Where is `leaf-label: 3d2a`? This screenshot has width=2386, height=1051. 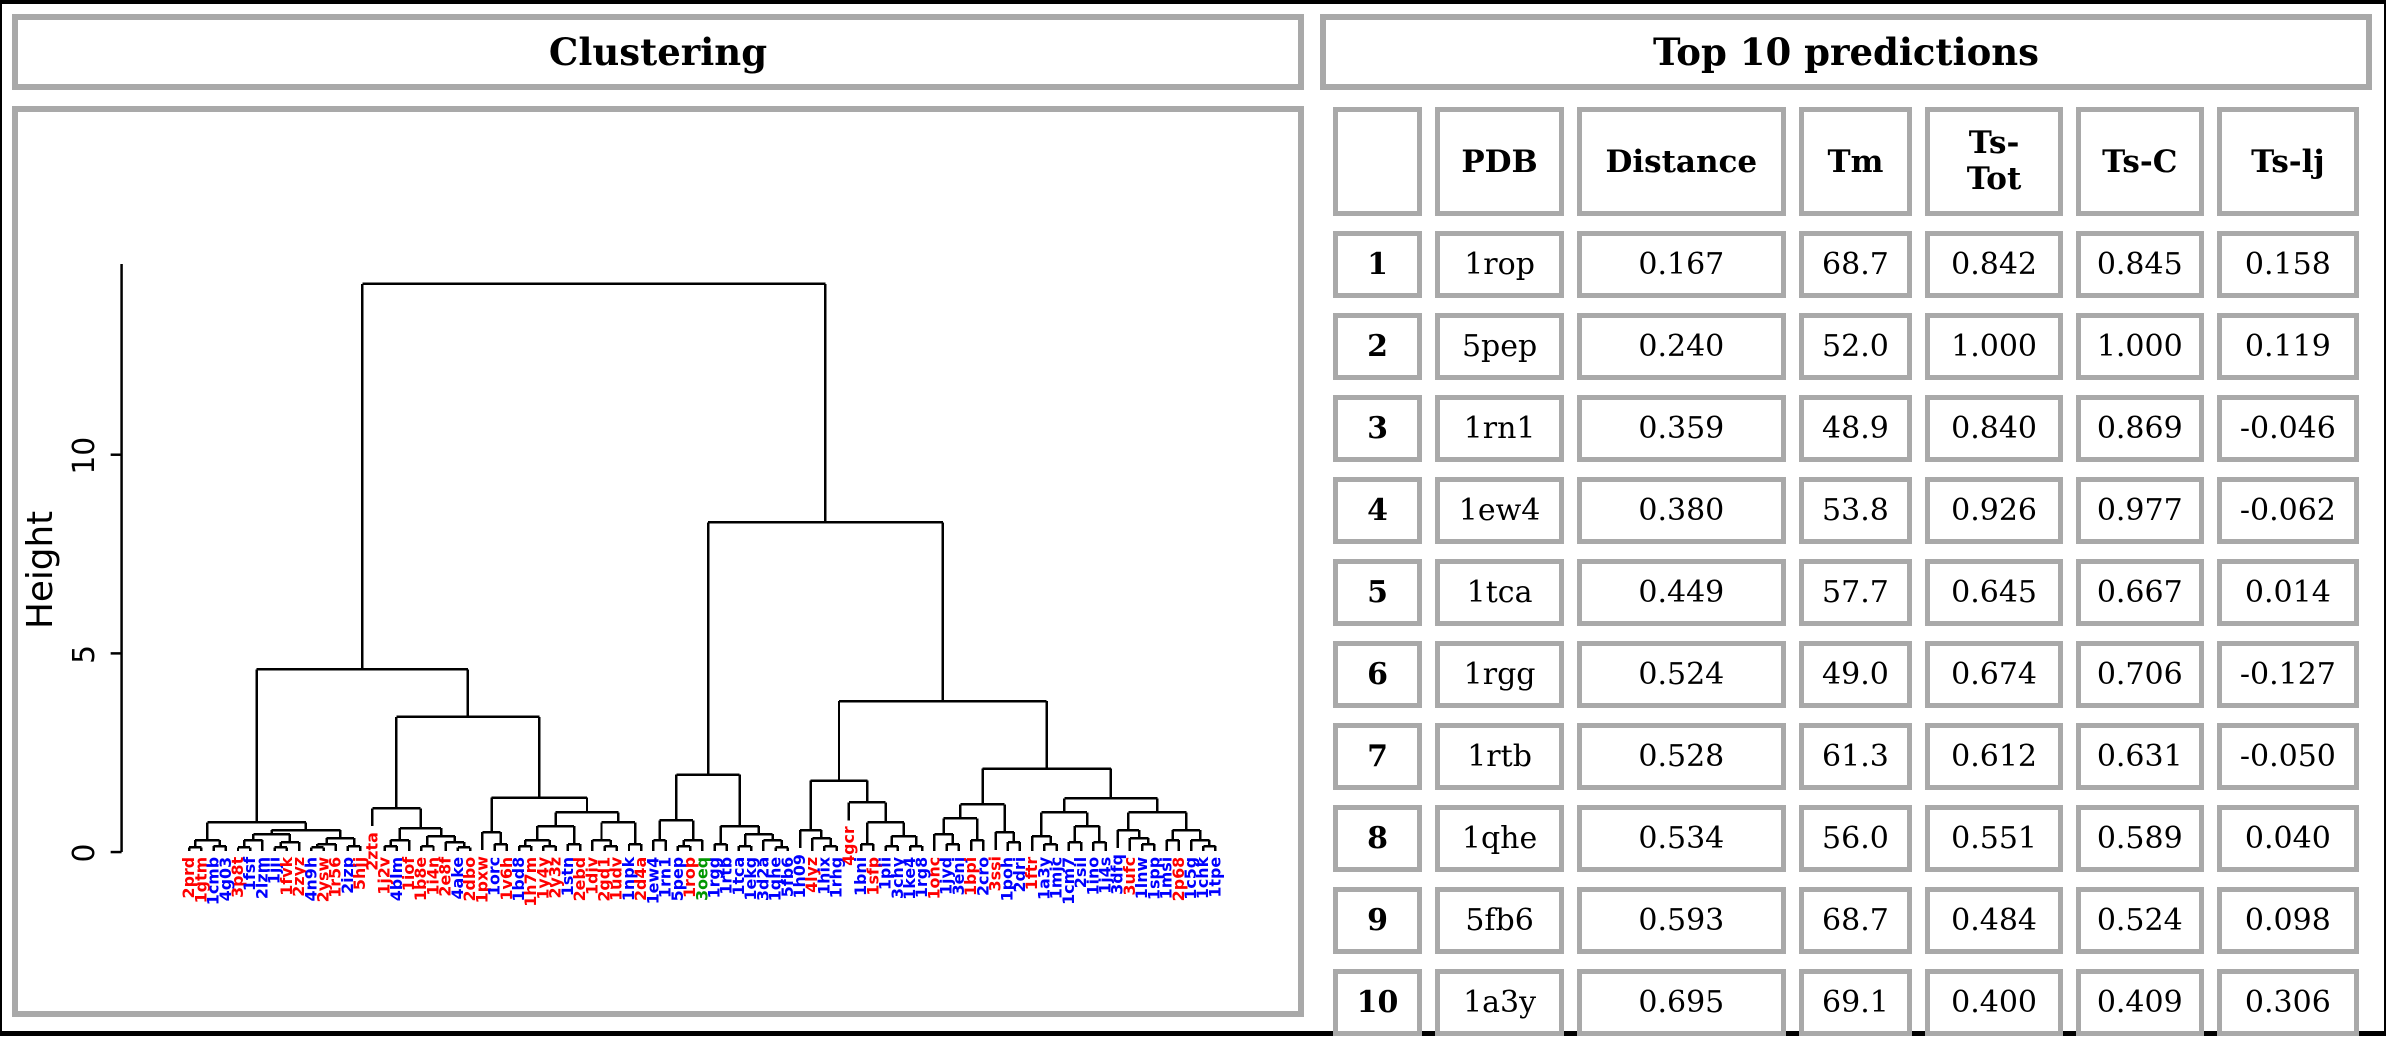
leaf-label: 3d2a is located at coordinates (762, 879).